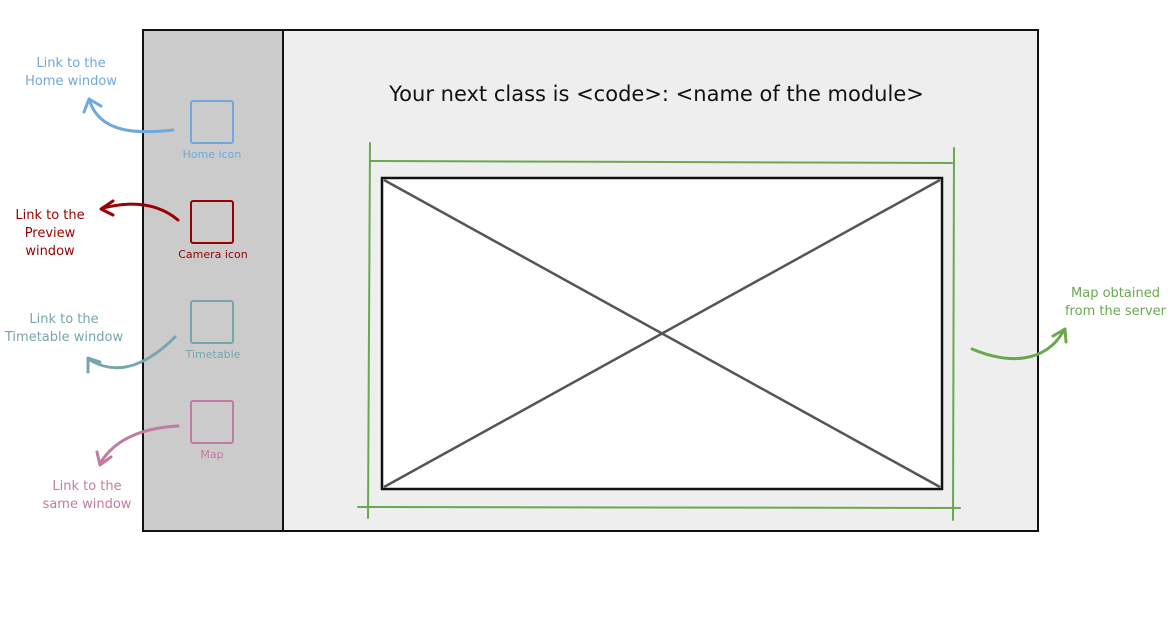 This screenshot has width=1171, height=630. I want to click on server-map-arrow, so click(1019, 344).